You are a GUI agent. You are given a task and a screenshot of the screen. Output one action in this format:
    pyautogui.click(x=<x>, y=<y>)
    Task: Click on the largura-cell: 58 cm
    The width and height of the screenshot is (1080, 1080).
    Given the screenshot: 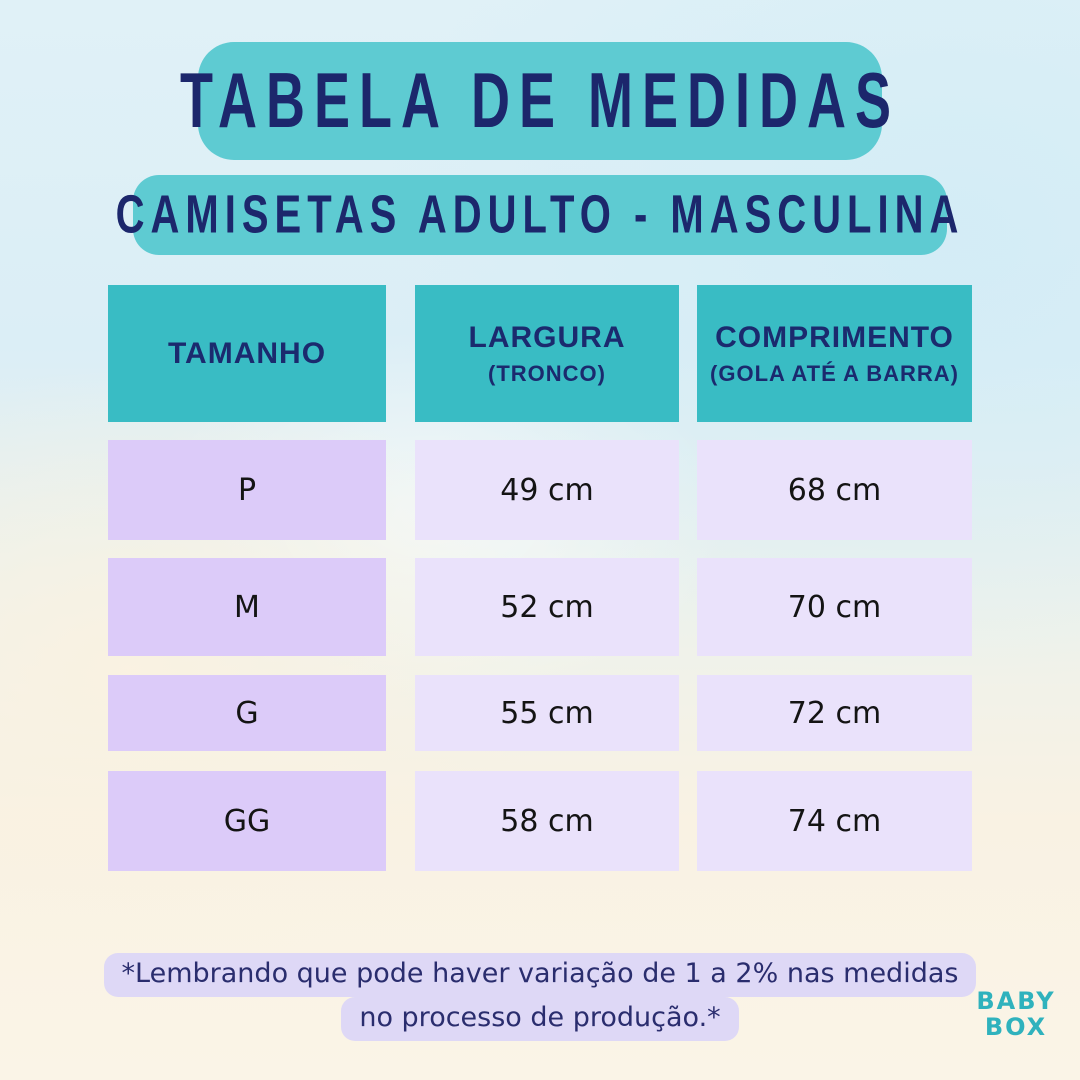 What is the action you would take?
    pyautogui.click(x=547, y=821)
    